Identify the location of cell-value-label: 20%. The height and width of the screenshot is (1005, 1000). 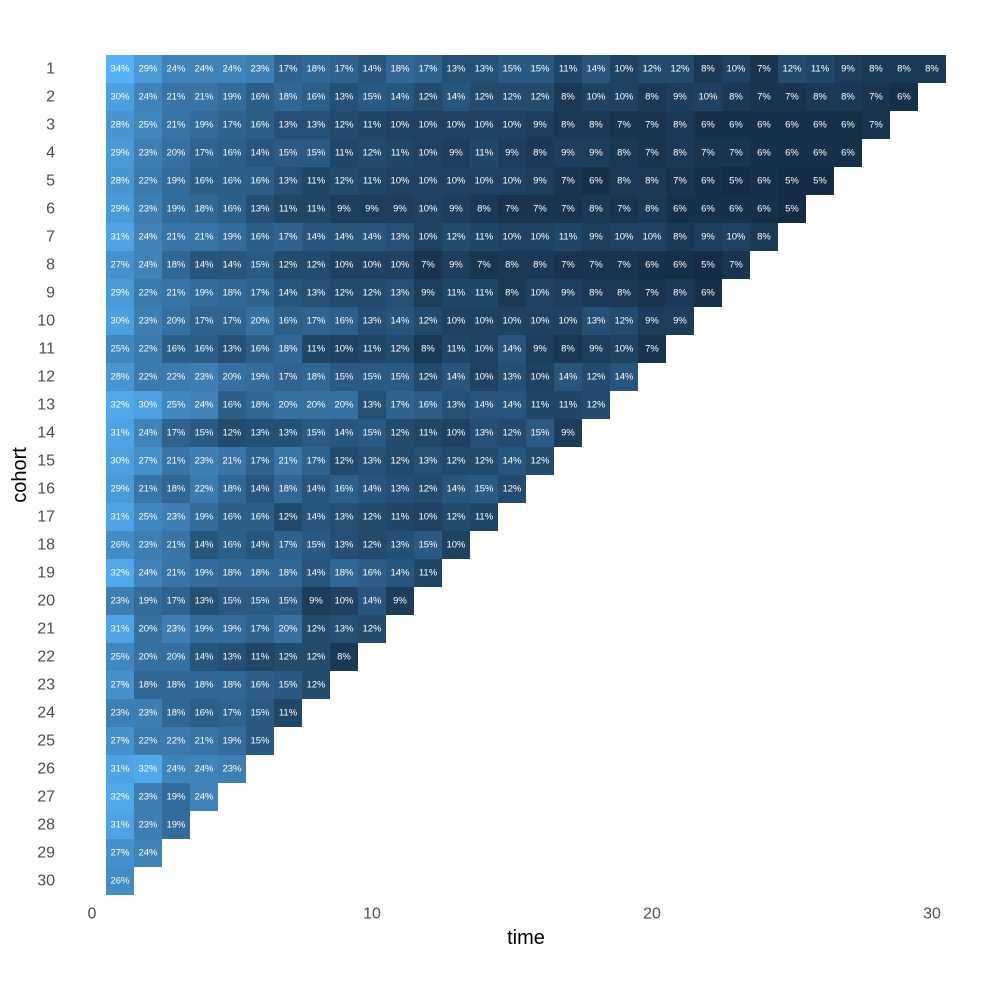
(232, 377).